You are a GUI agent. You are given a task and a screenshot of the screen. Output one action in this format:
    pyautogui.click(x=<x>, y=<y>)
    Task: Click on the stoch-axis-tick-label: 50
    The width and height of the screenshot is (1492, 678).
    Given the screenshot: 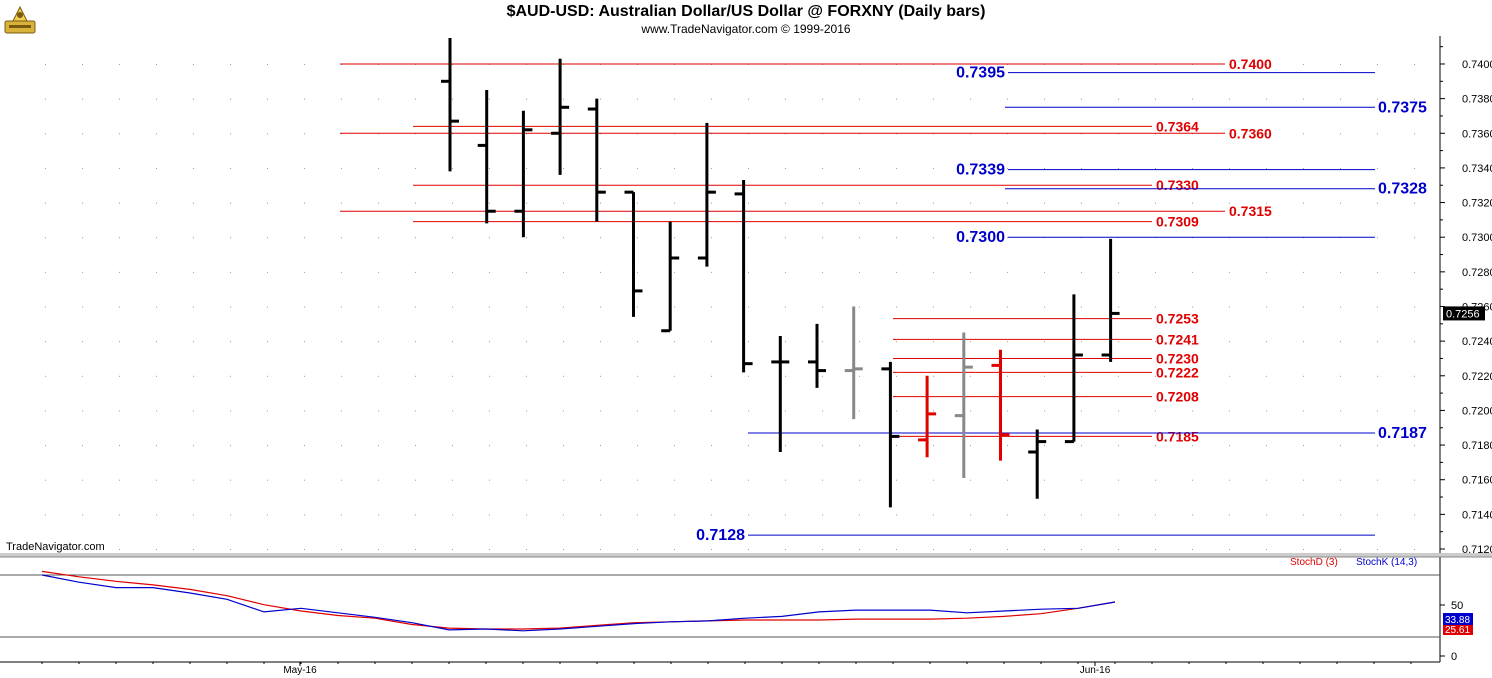 What is the action you would take?
    pyautogui.click(x=1457, y=606)
    